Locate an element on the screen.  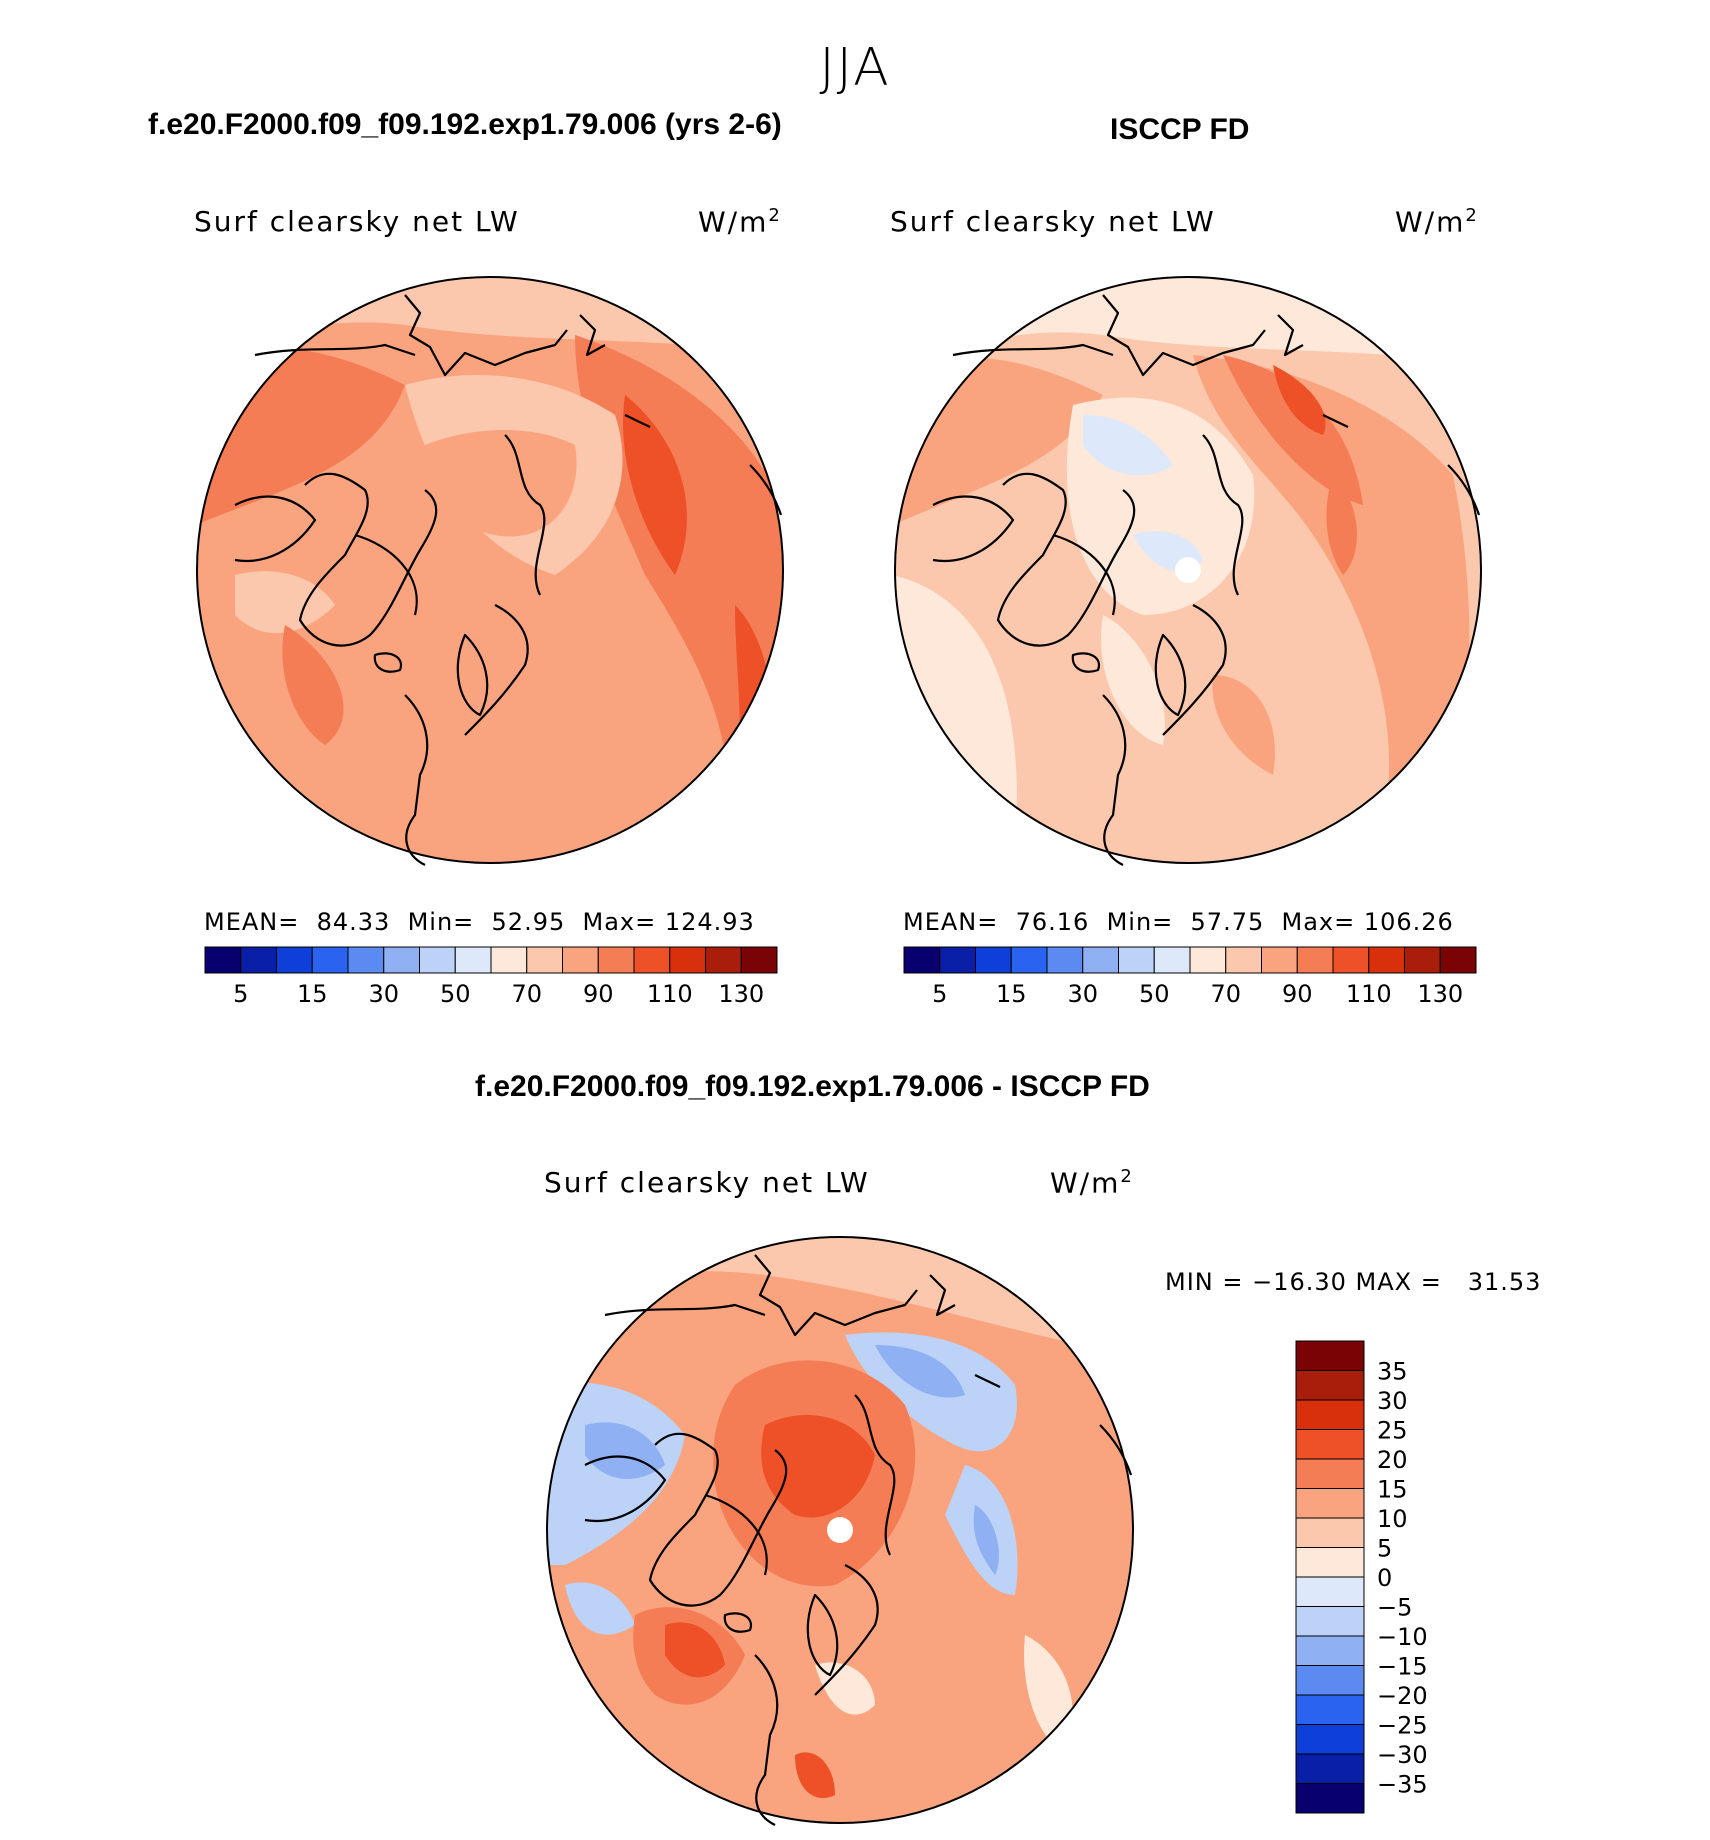
diff-units-label: W/m2 is located at coordinates (1092, 1183).